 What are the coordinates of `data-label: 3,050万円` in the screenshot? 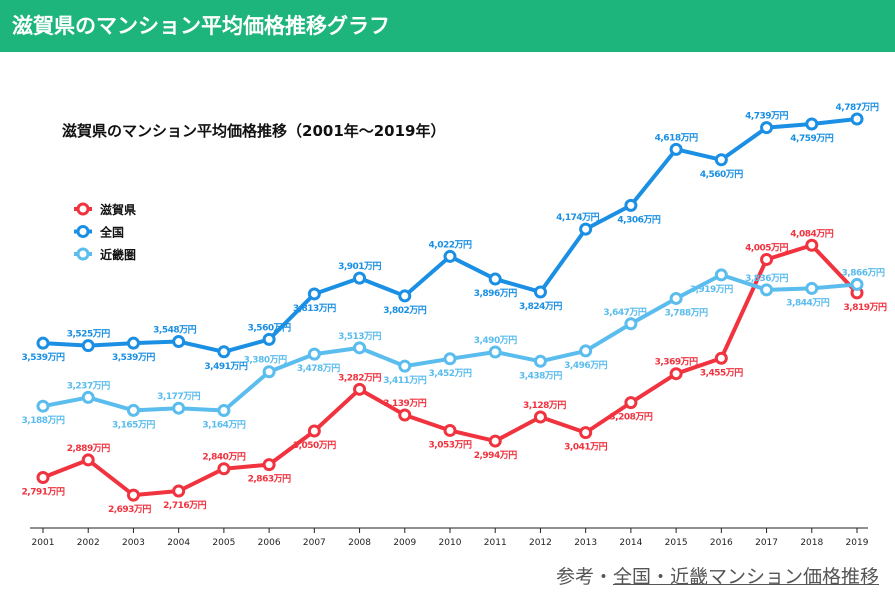 It's located at (314, 445).